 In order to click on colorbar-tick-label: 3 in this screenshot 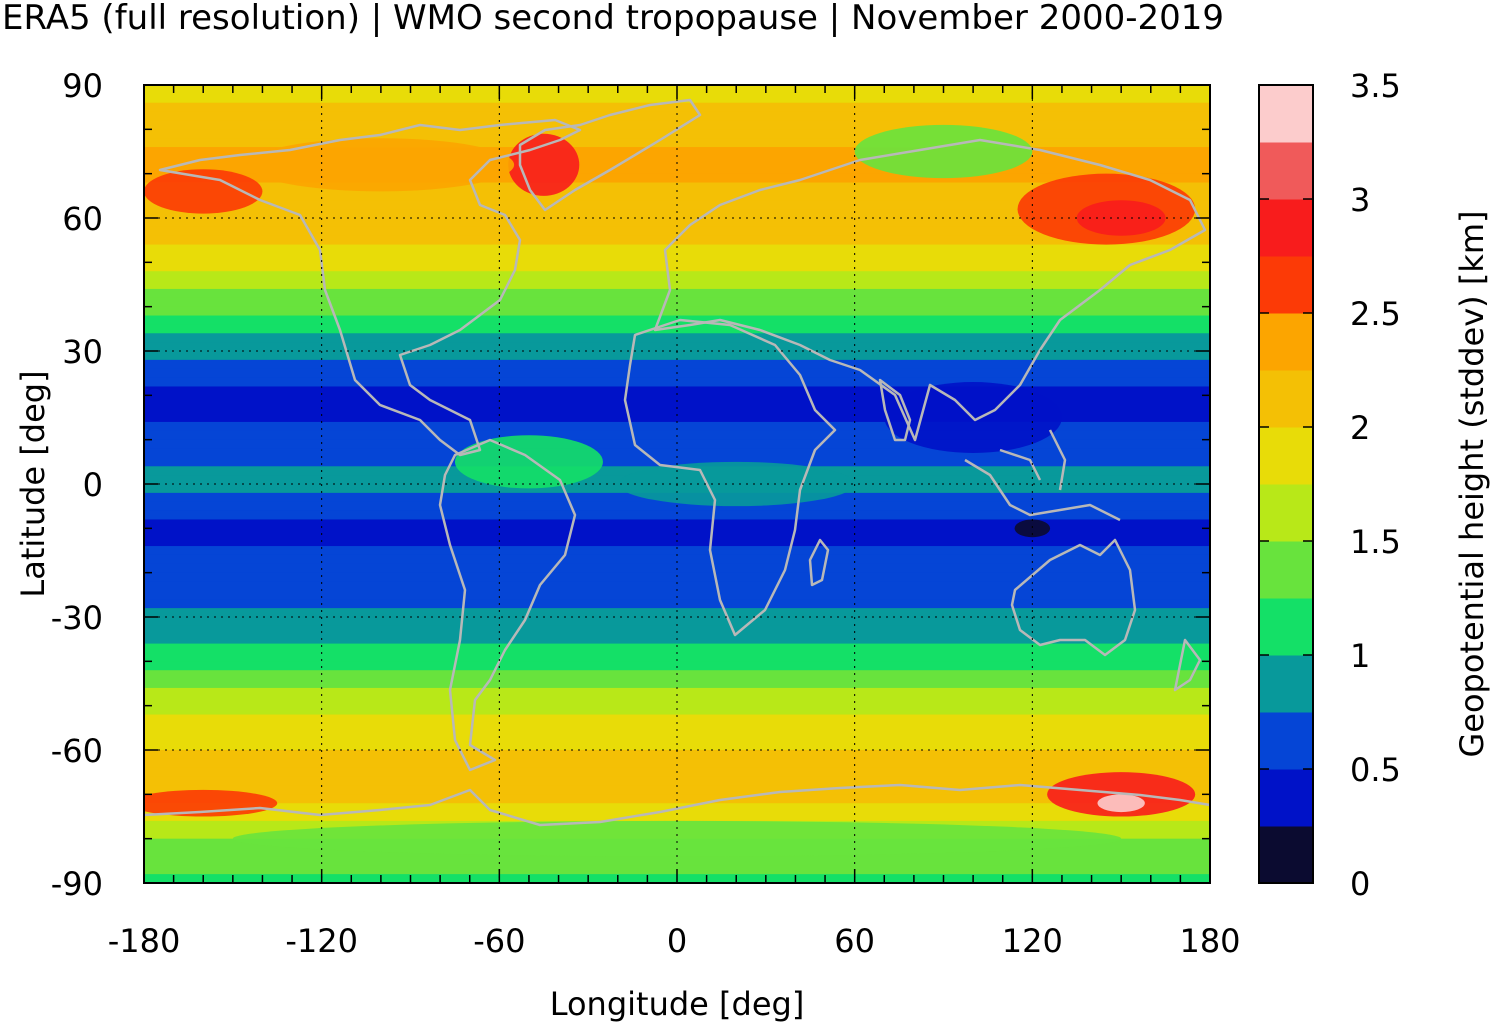, I will do `click(1360, 200)`.